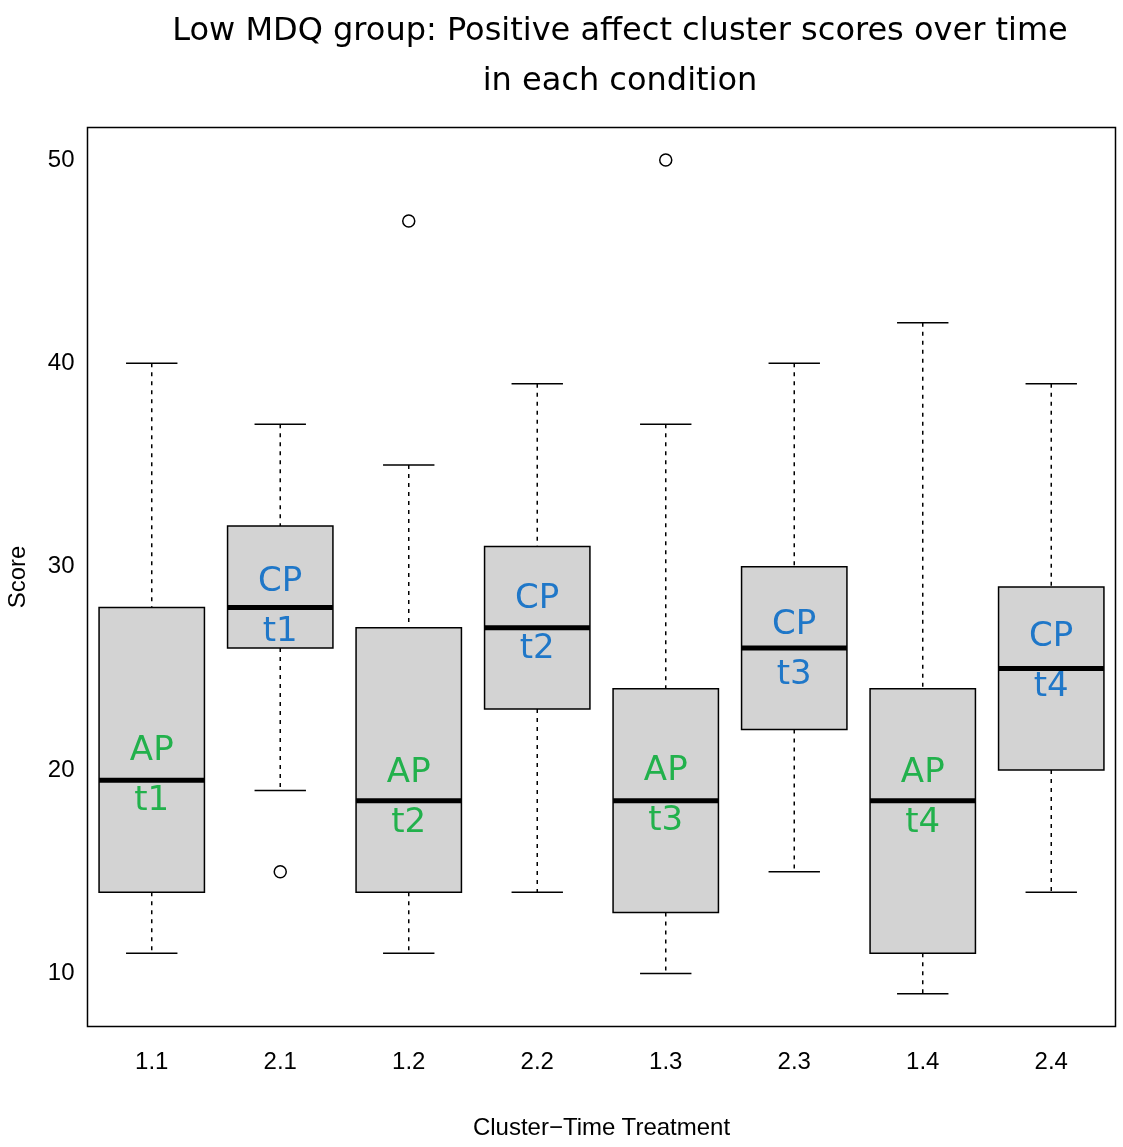  Describe the element at coordinates (61, 361) in the screenshot. I see `y-tick-label: 40` at that location.